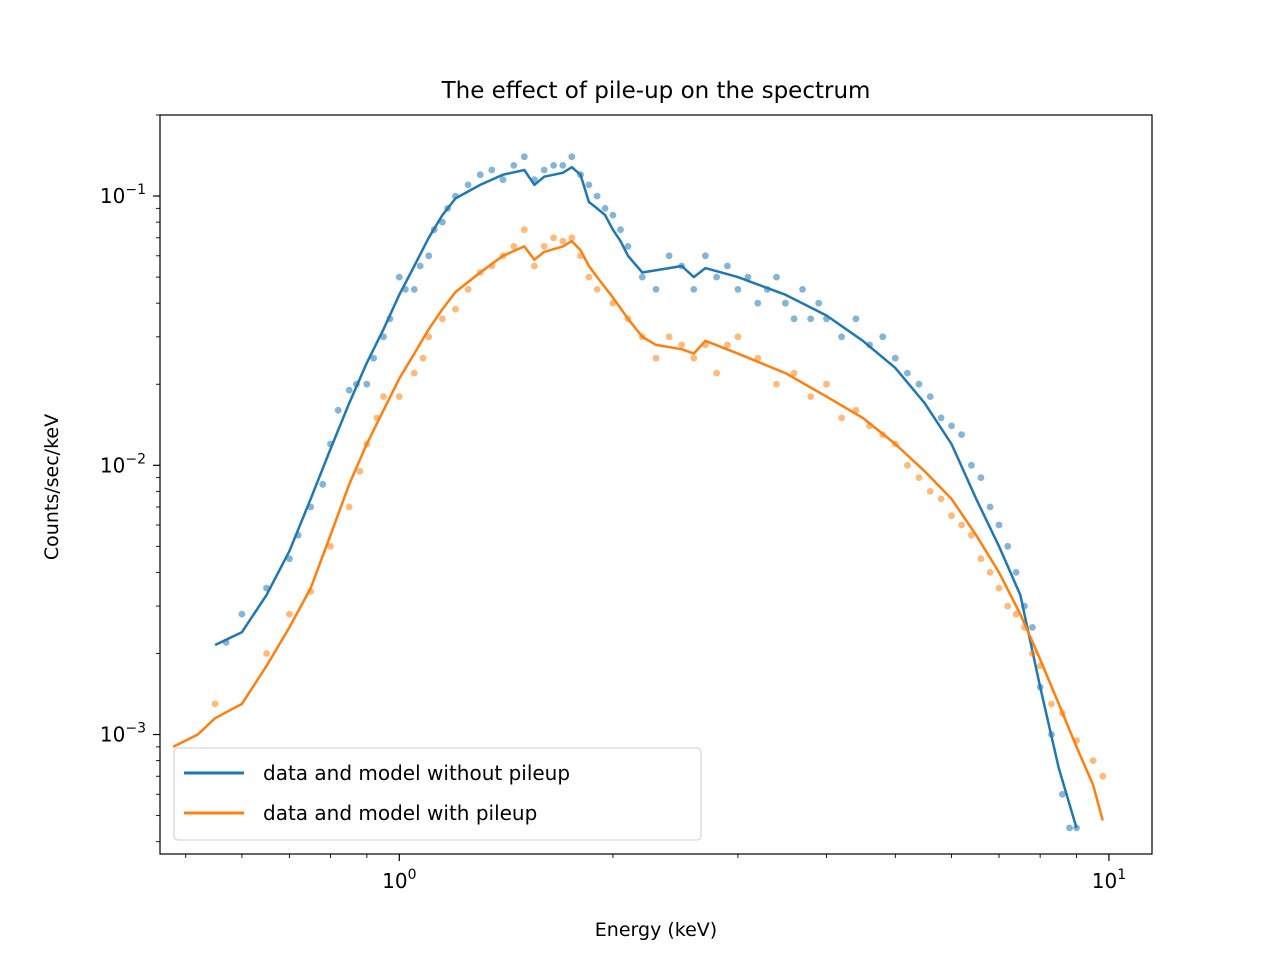 Image resolution: width=1280 pixels, height=960 pixels. What do you see at coordinates (123, 464) in the screenshot?
I see `y-tick-label: 10⁻²` at bounding box center [123, 464].